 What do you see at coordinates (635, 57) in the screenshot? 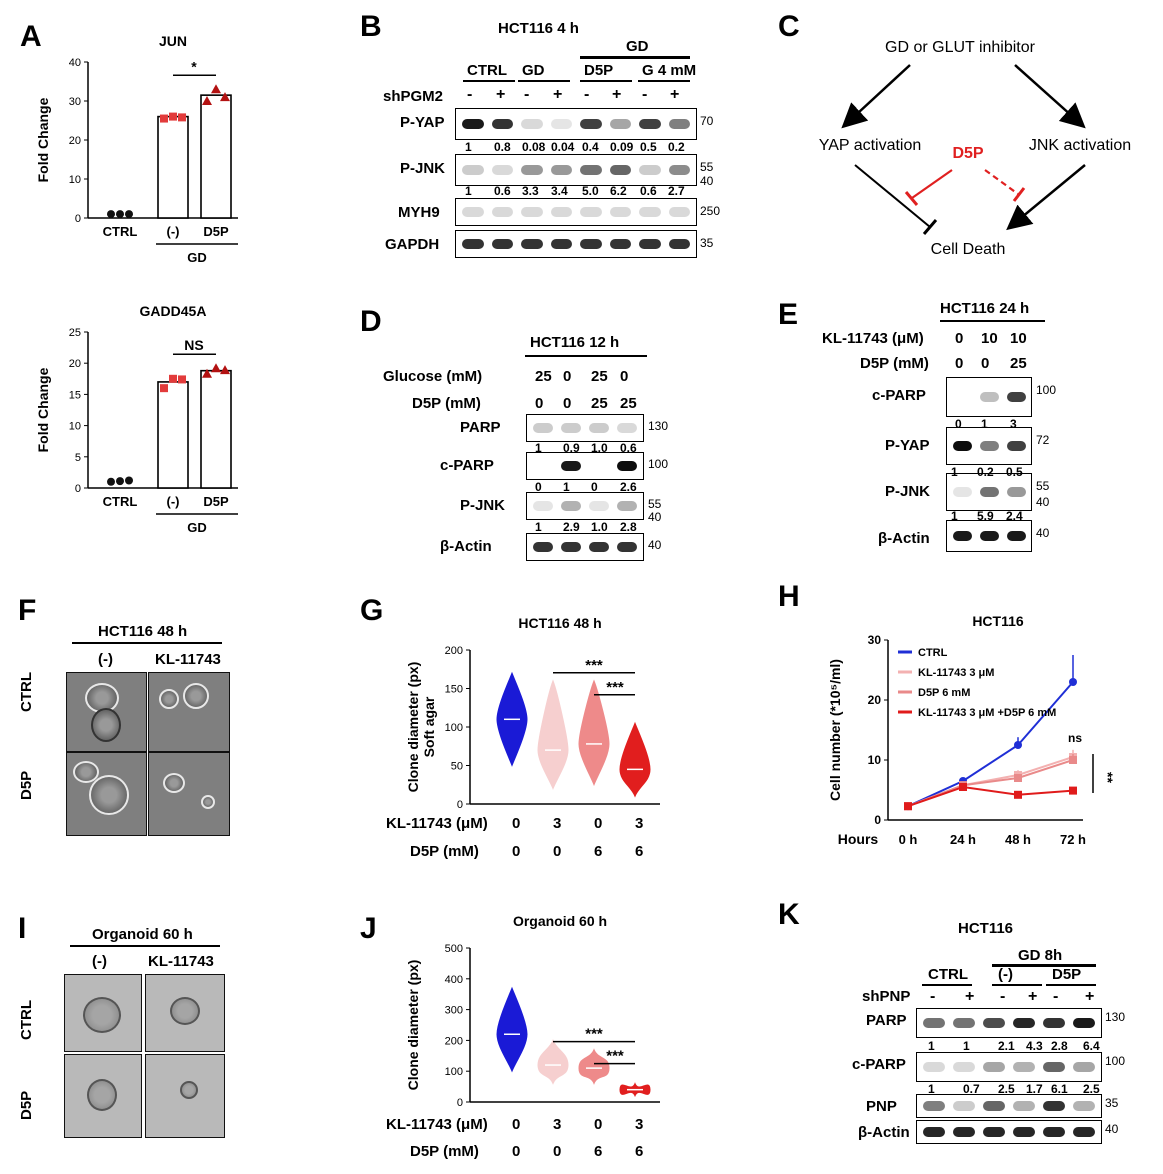
I see `b-gd-line` at bounding box center [635, 57].